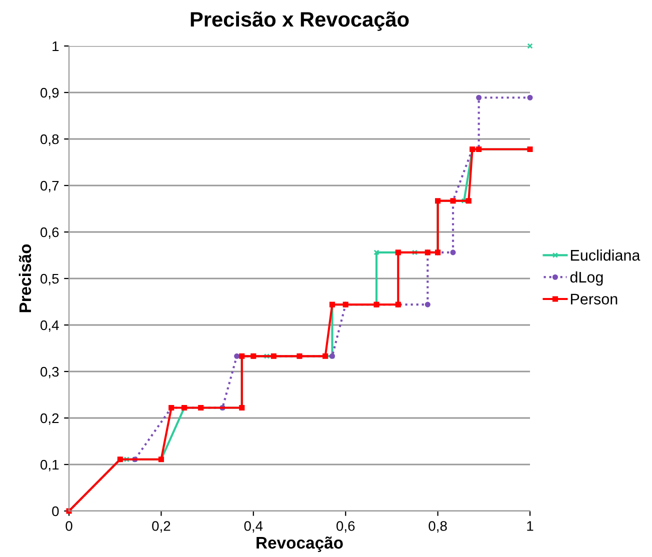 The image size is (652, 557). Describe the element at coordinates (594, 299) in the screenshot. I see `legend-label: Person` at that location.